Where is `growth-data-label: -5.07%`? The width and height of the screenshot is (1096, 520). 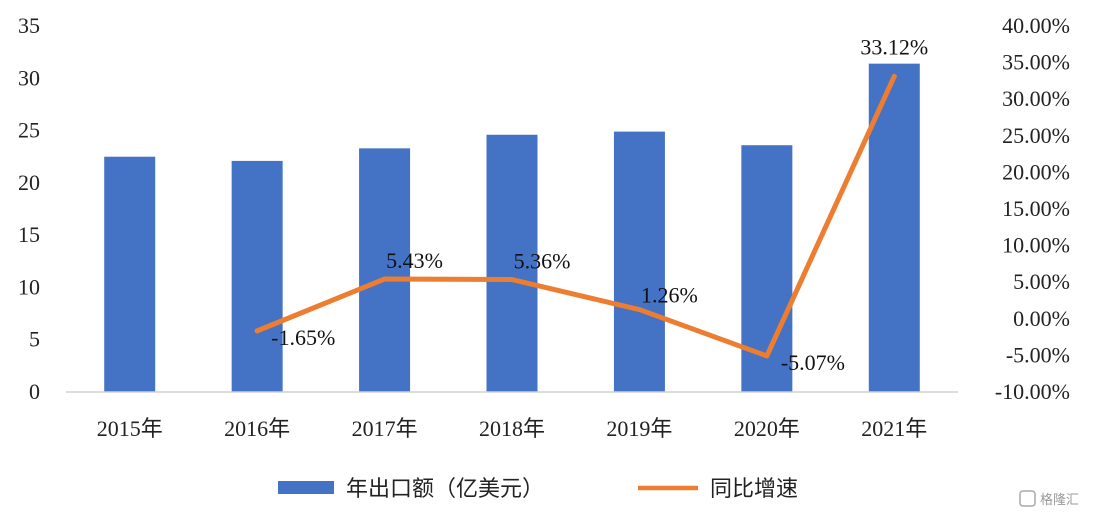 growth-data-label: -5.07% is located at coordinates (813, 362).